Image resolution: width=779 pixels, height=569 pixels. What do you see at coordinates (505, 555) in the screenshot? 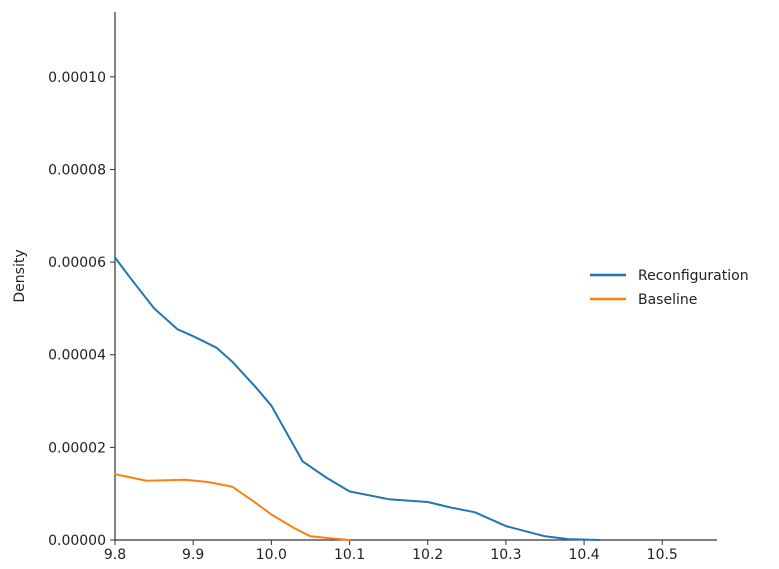
I see `x-tick-label: 10.3` at bounding box center [505, 555].